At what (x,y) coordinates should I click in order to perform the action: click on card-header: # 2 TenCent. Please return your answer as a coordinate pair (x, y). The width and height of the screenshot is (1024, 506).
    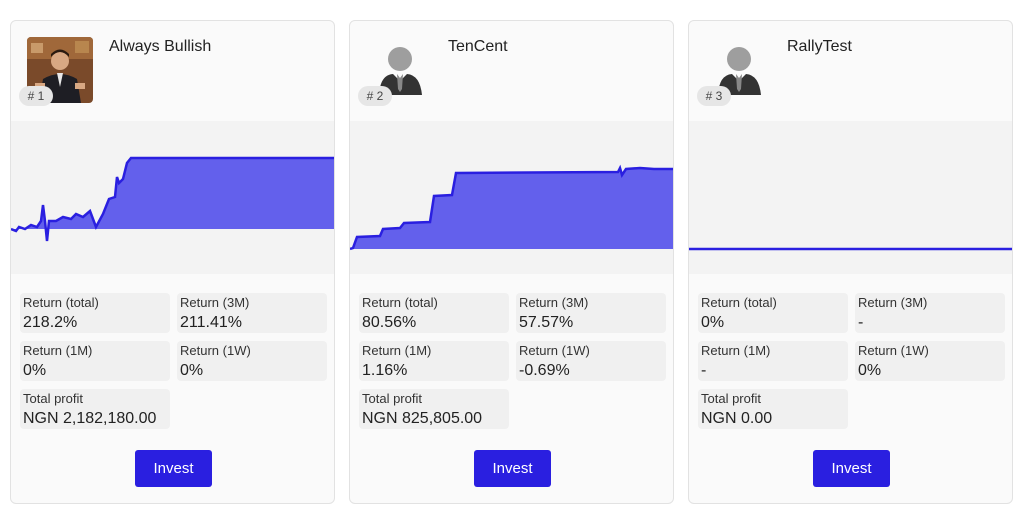
    Looking at the image, I should click on (511, 71).